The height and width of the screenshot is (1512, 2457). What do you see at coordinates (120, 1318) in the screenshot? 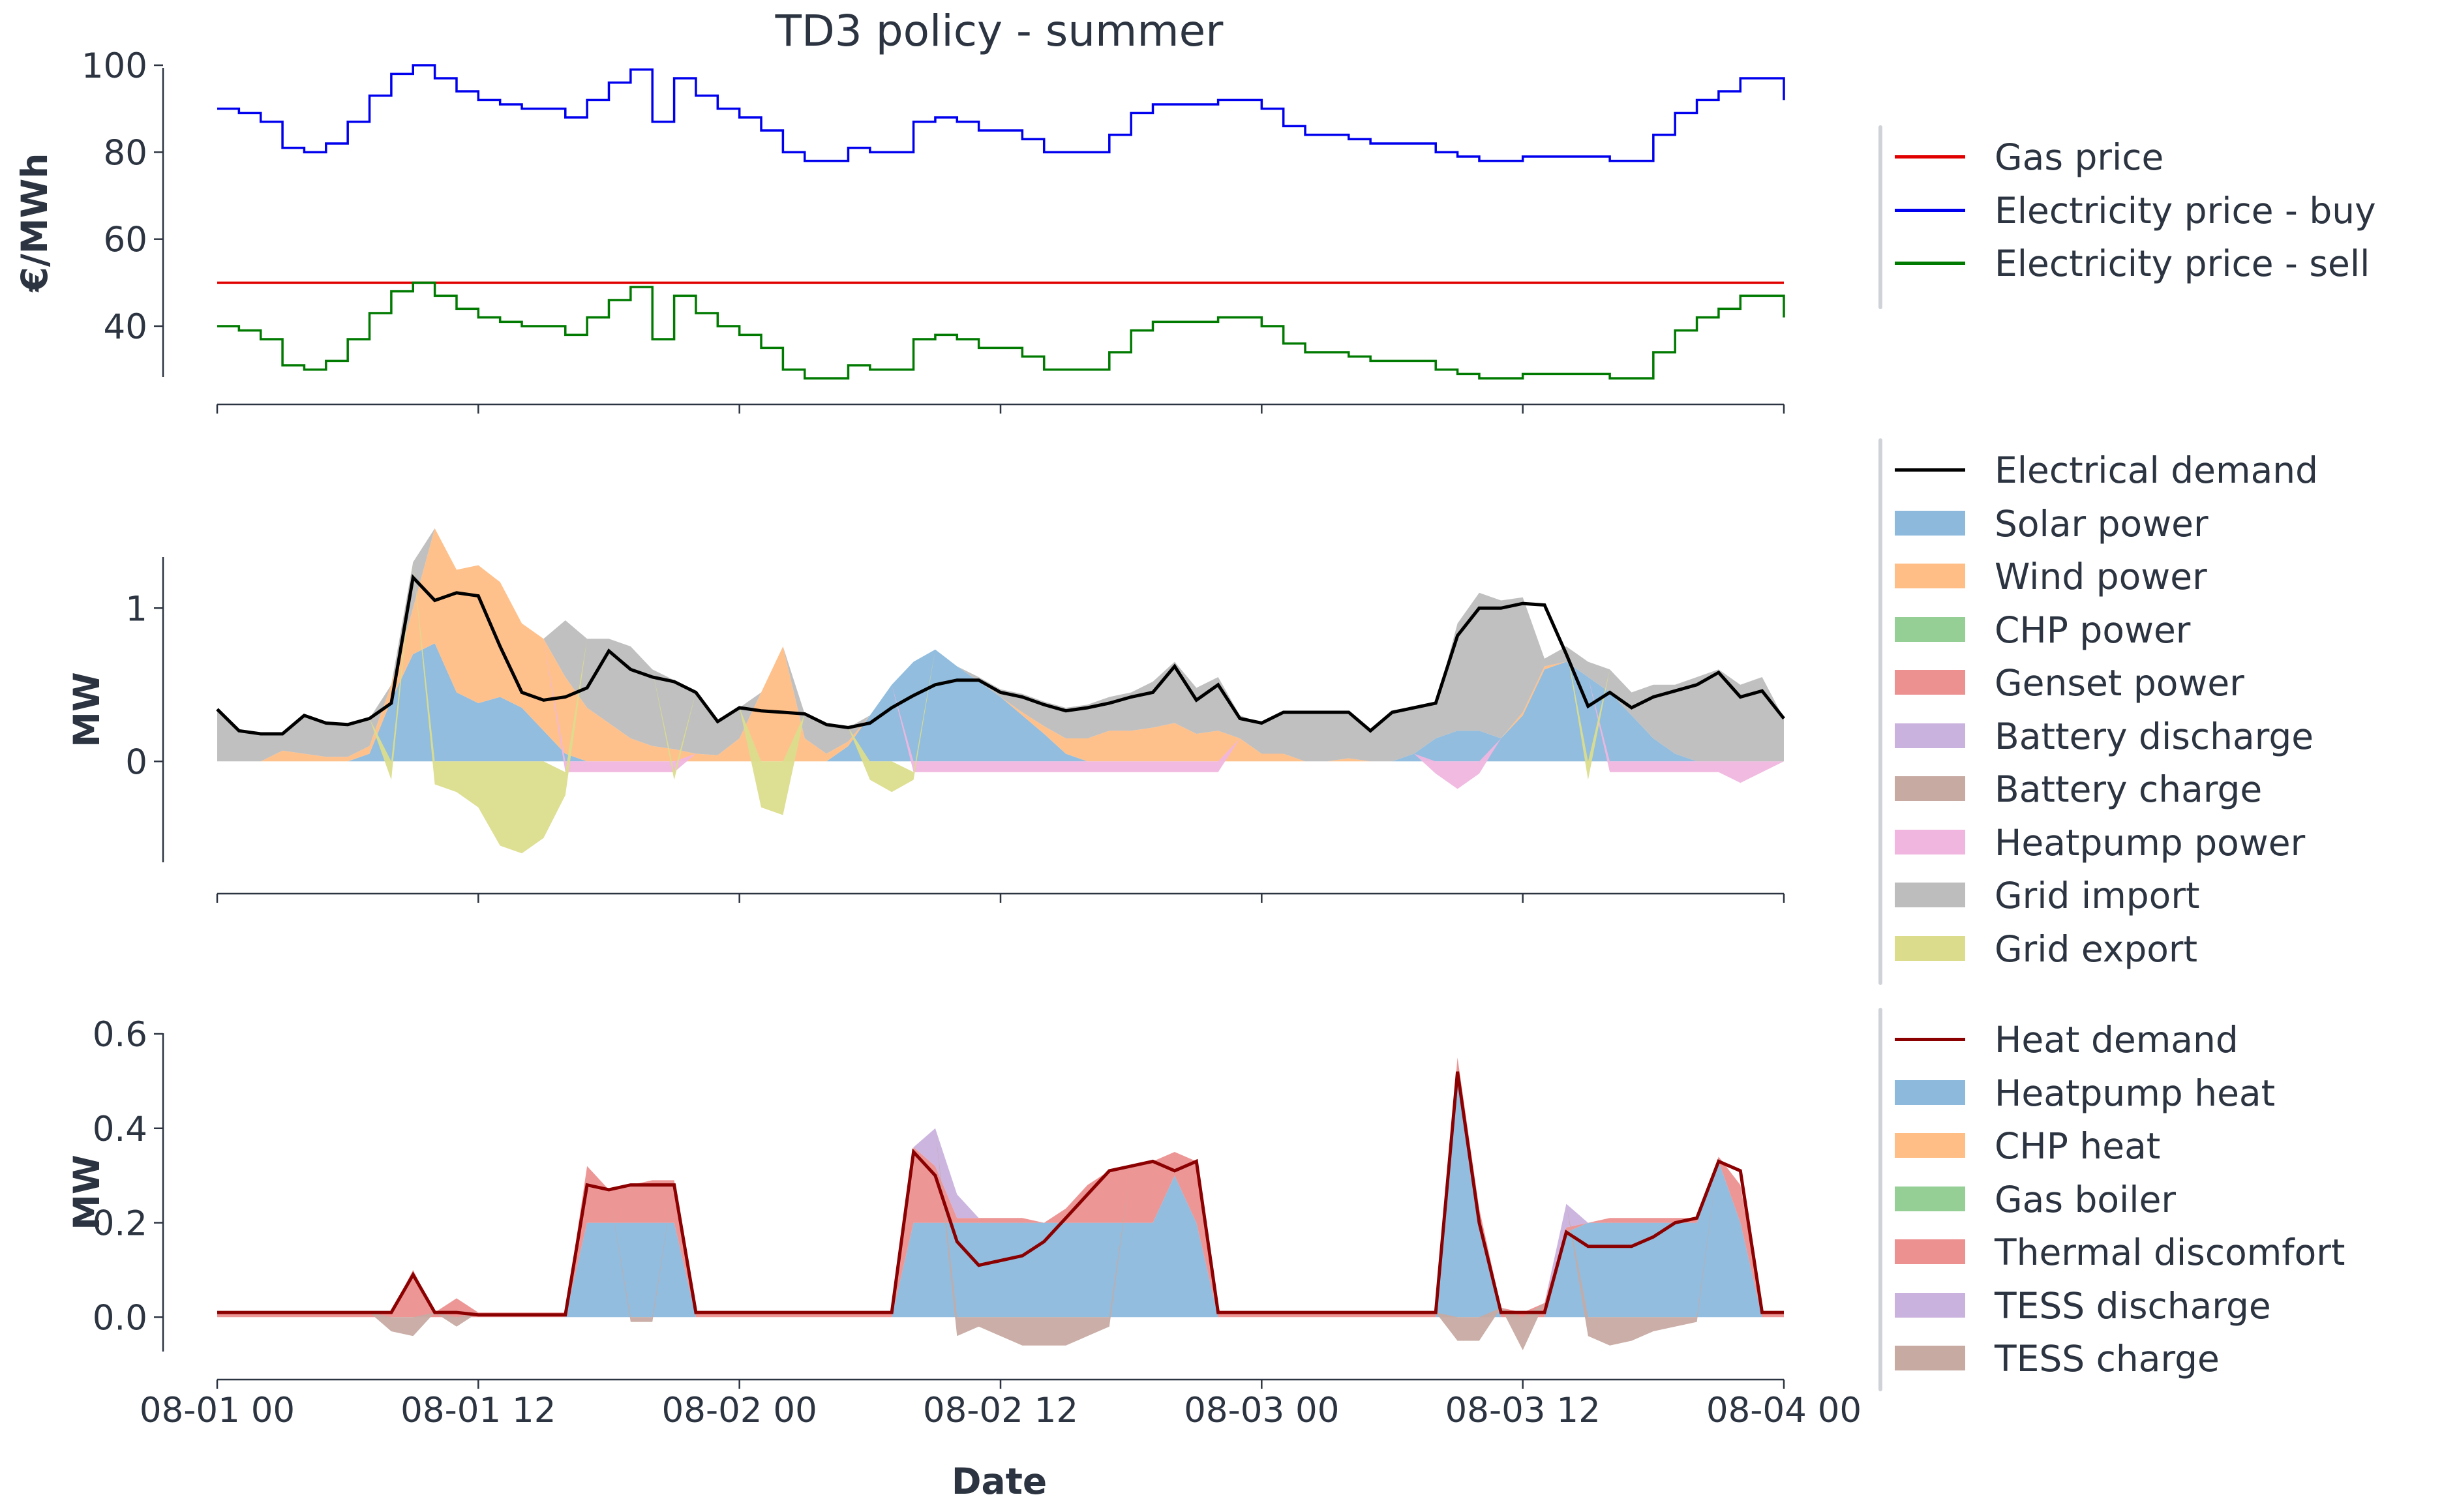
I see `y-tick-label: 0.0` at bounding box center [120, 1318].